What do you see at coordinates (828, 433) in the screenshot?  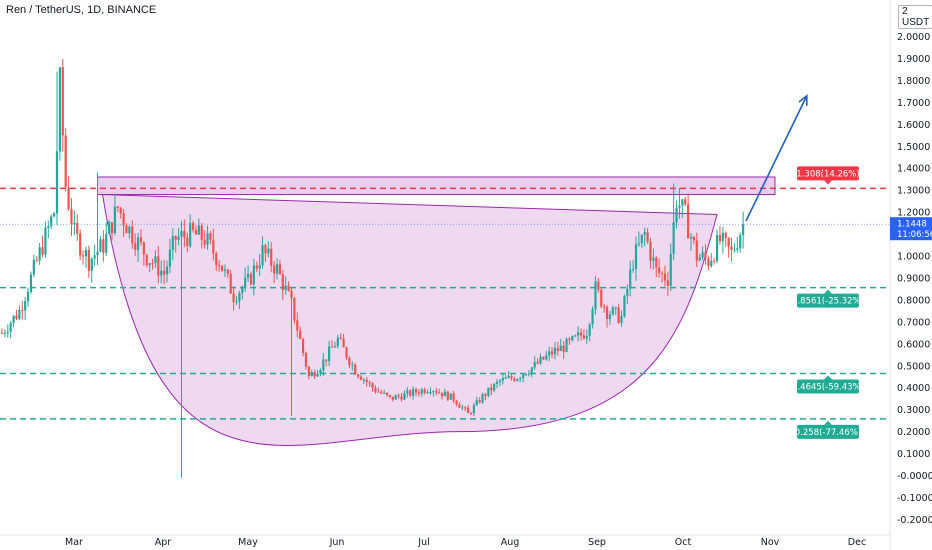 I see `support-tag-label: 0.258(-77.46%)` at bounding box center [828, 433].